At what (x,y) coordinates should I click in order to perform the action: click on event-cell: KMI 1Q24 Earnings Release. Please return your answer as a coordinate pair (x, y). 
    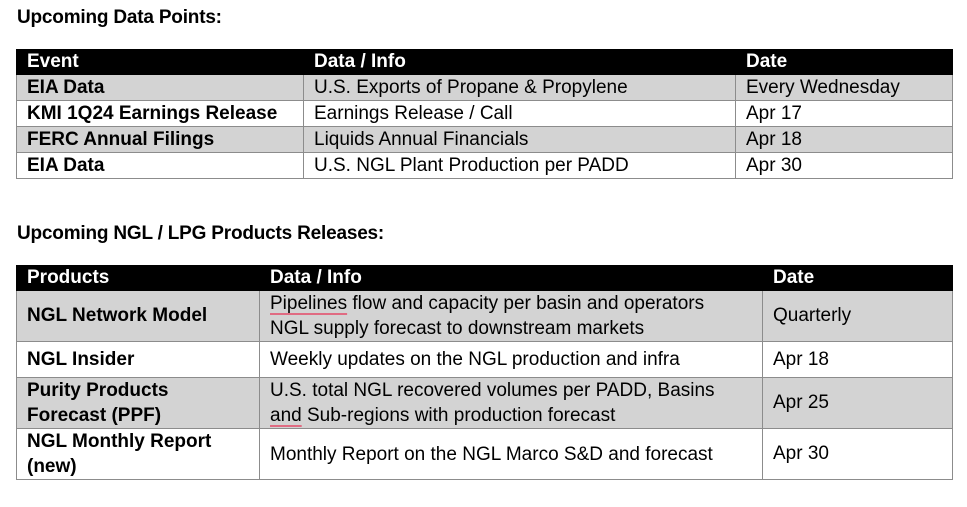
    Looking at the image, I should click on (160, 113).